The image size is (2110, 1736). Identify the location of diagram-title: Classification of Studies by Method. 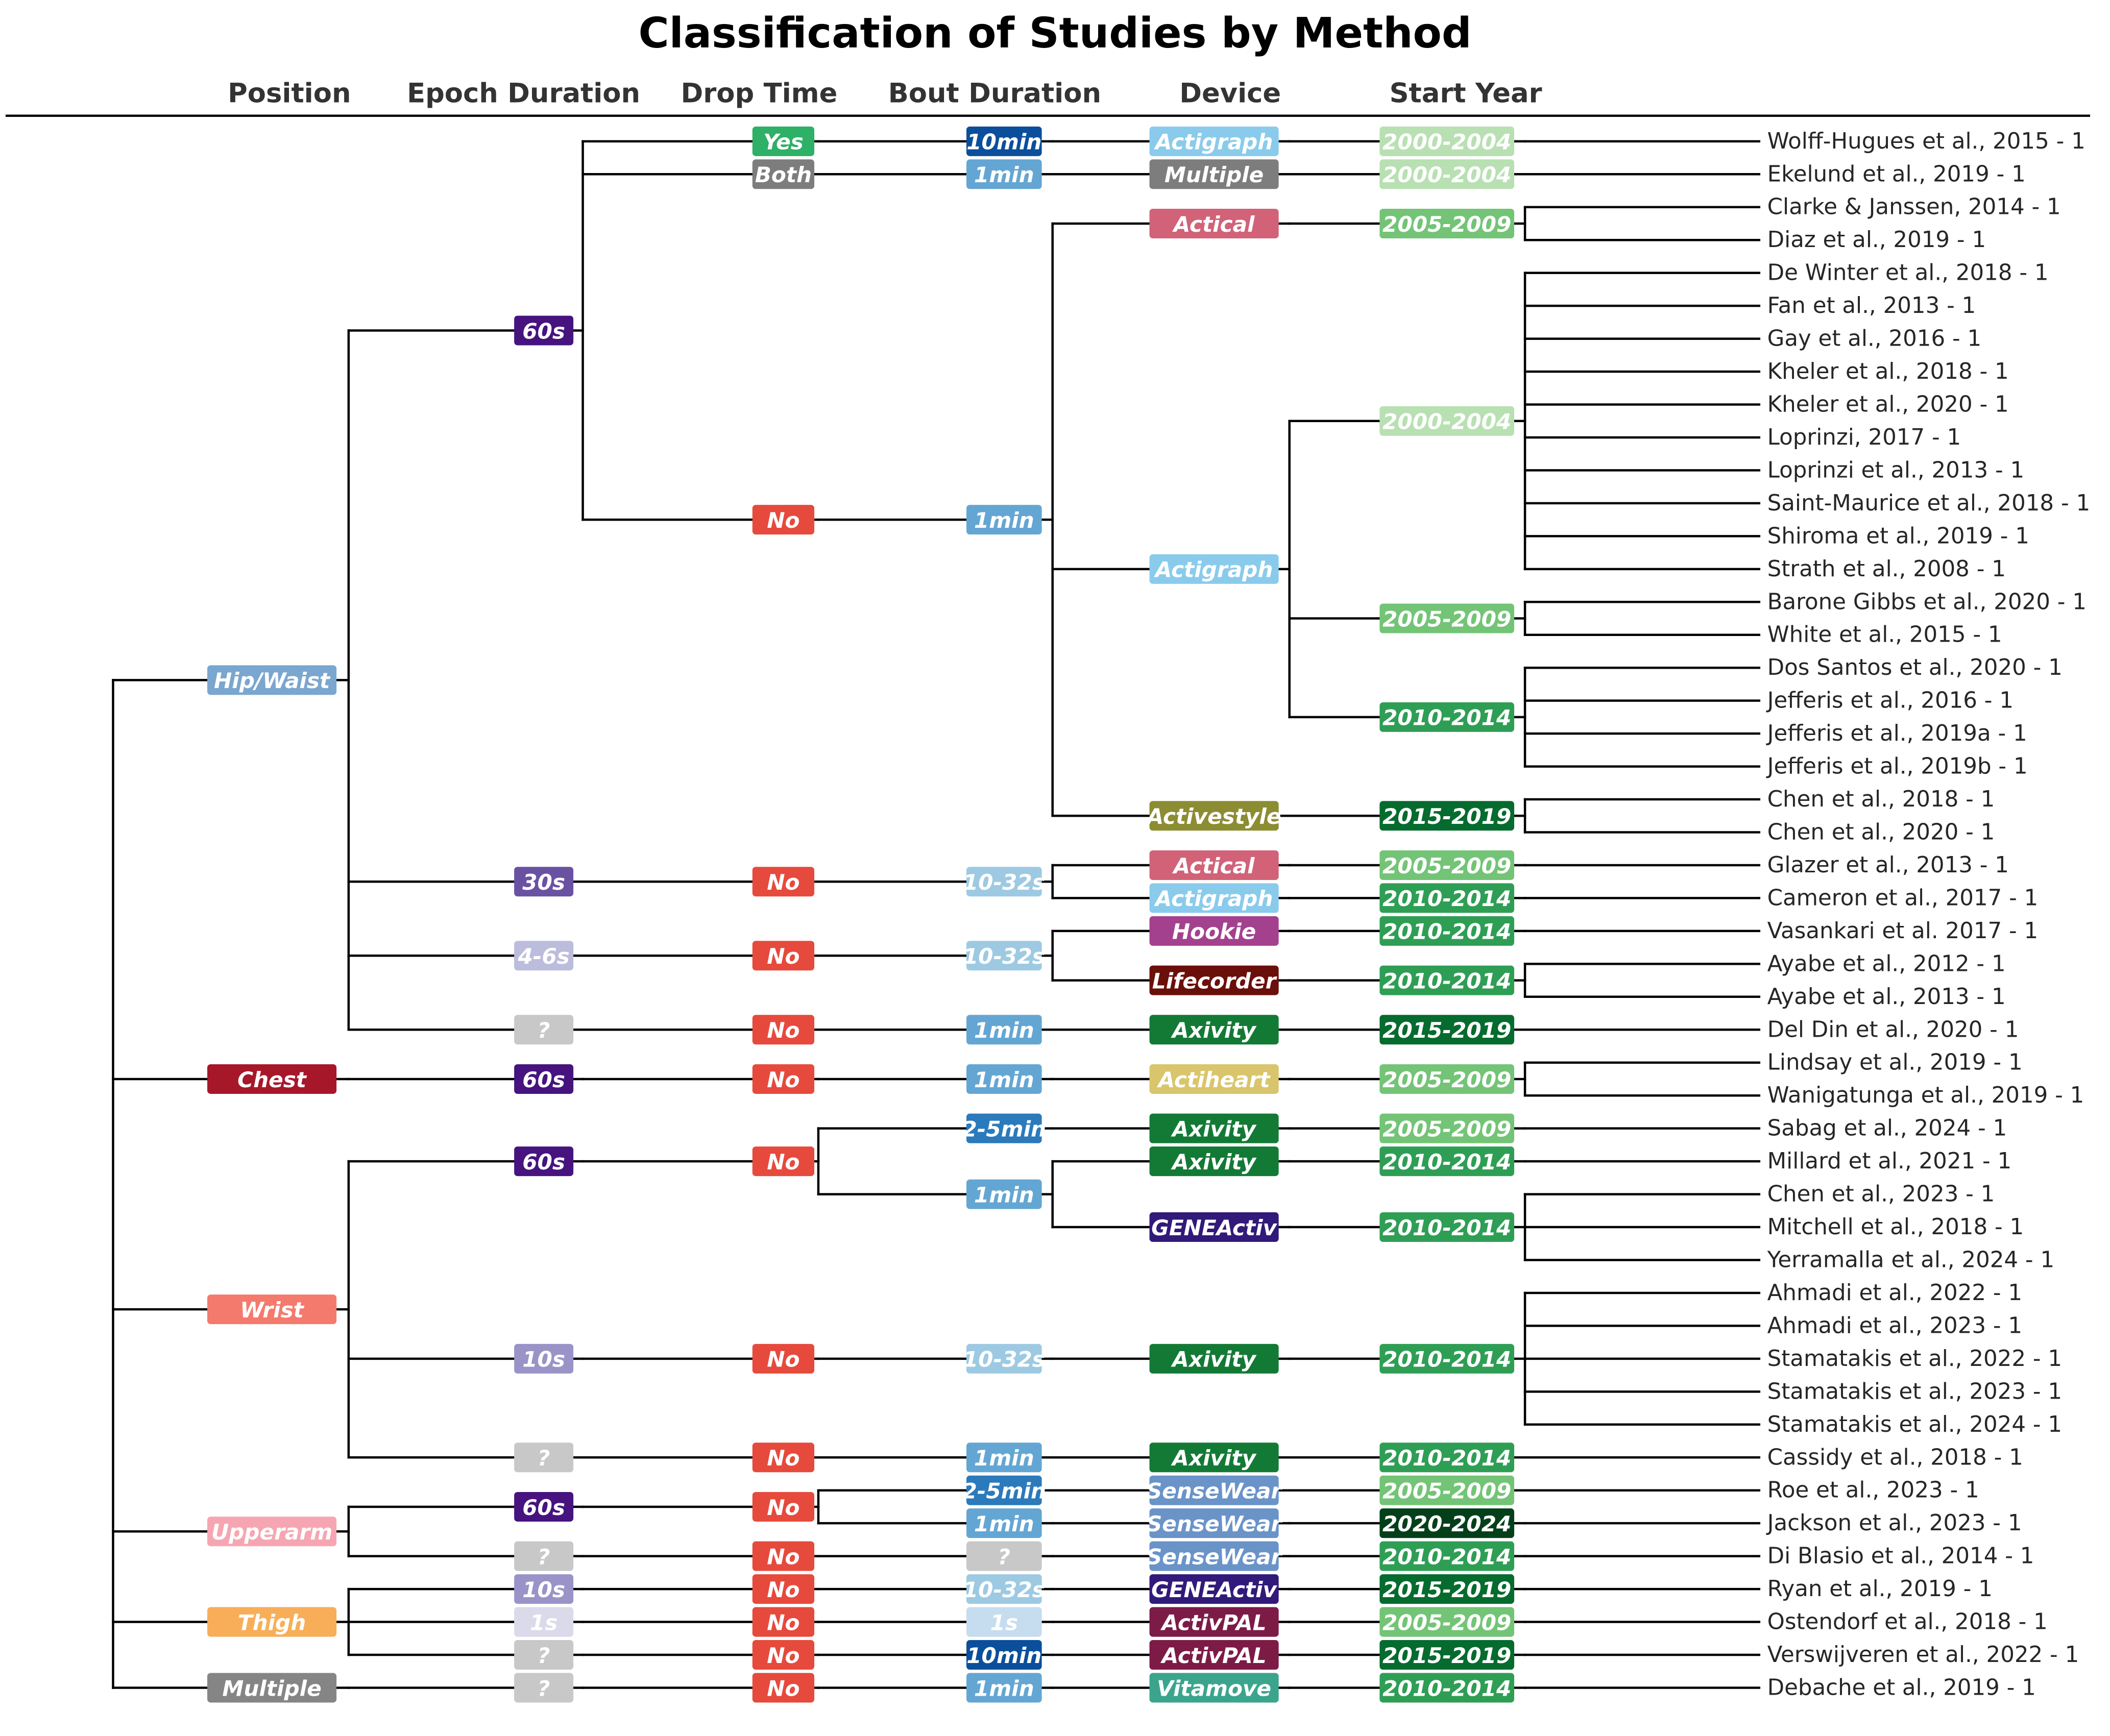
(1055, 33).